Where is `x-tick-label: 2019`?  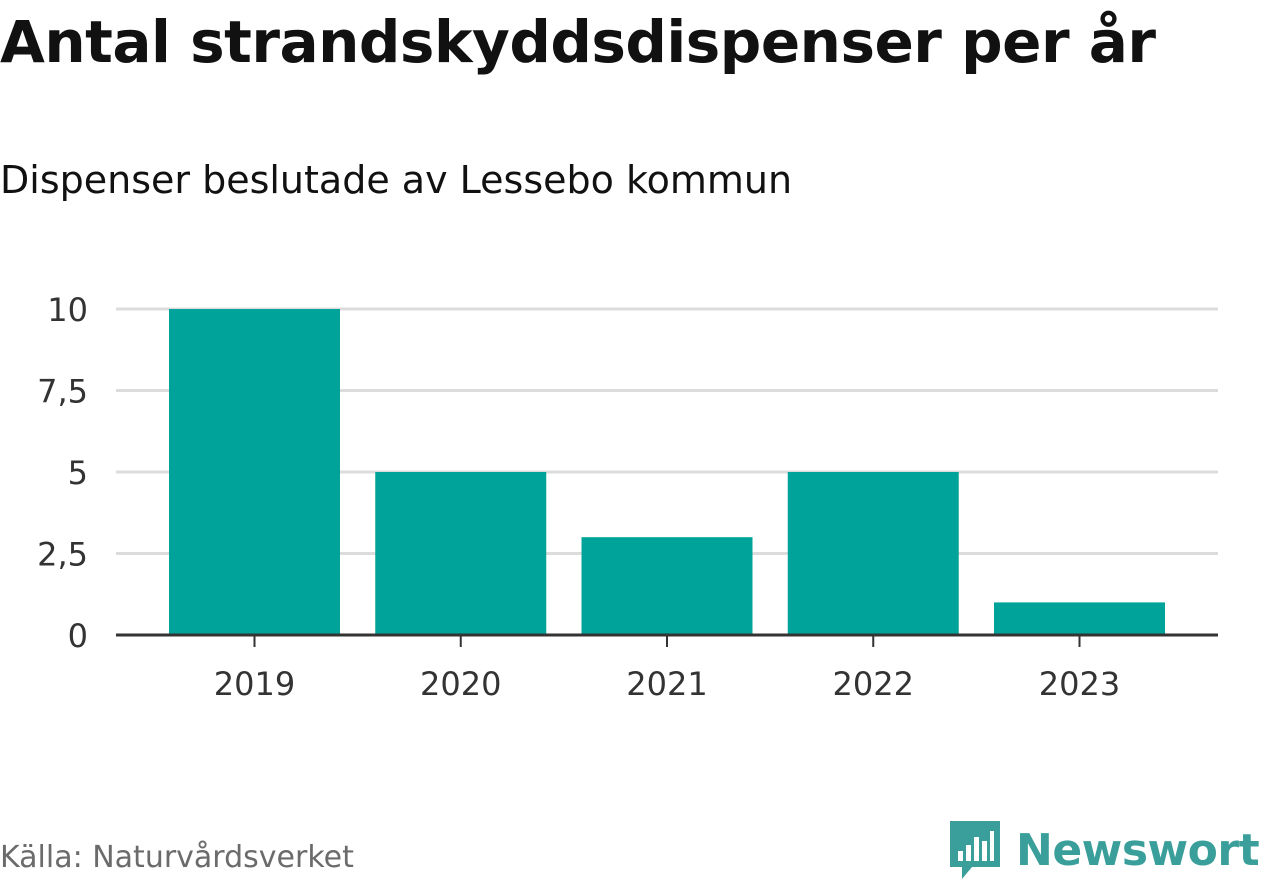 x-tick-label: 2019 is located at coordinates (254, 684).